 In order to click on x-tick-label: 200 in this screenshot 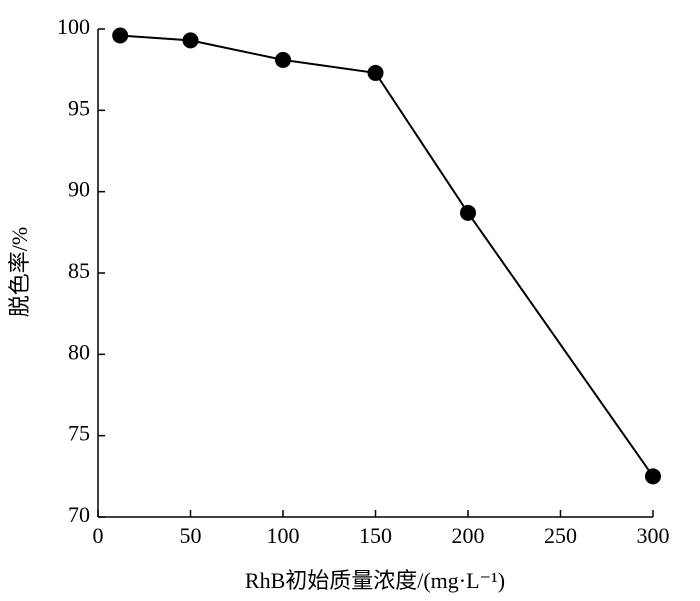, I will do `click(468, 535)`.